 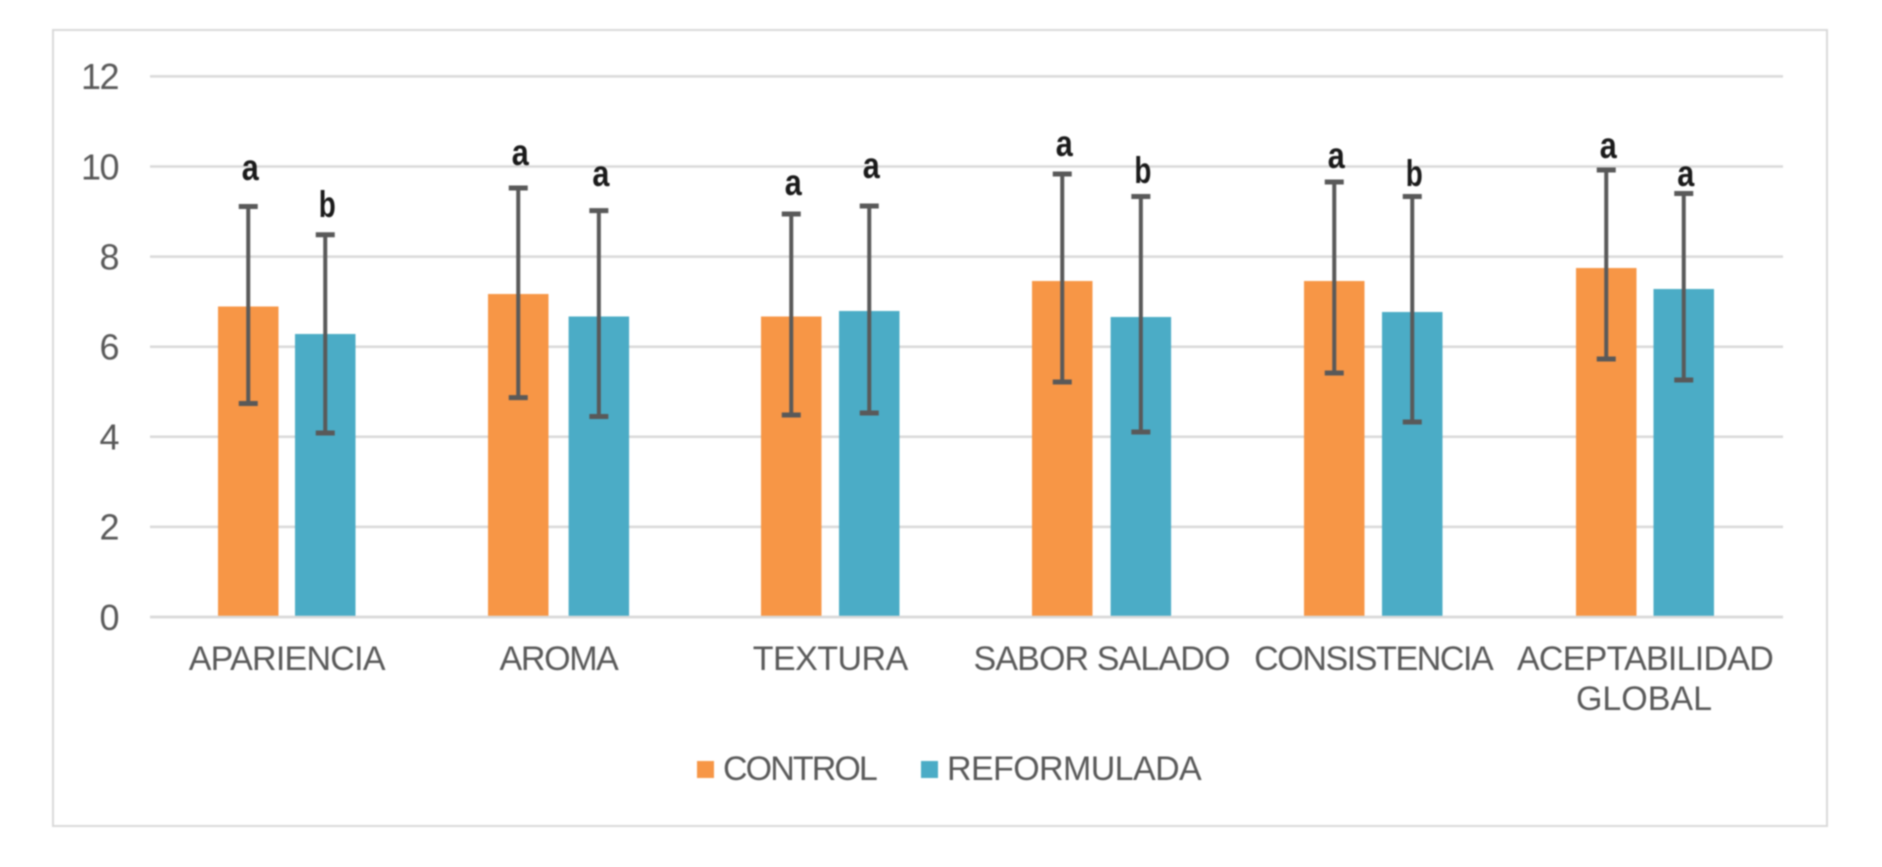 What do you see at coordinates (108, 347) in the screenshot?
I see `svg-text: 6` at bounding box center [108, 347].